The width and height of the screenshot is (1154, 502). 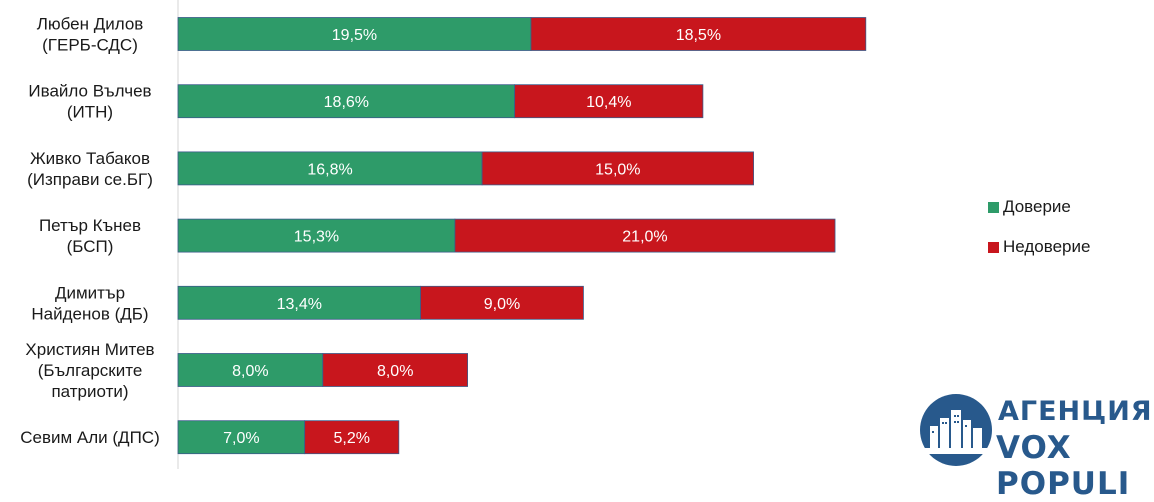 What do you see at coordinates (993, 247) in the screenshot?
I see `legend-swatch-distrust` at bounding box center [993, 247].